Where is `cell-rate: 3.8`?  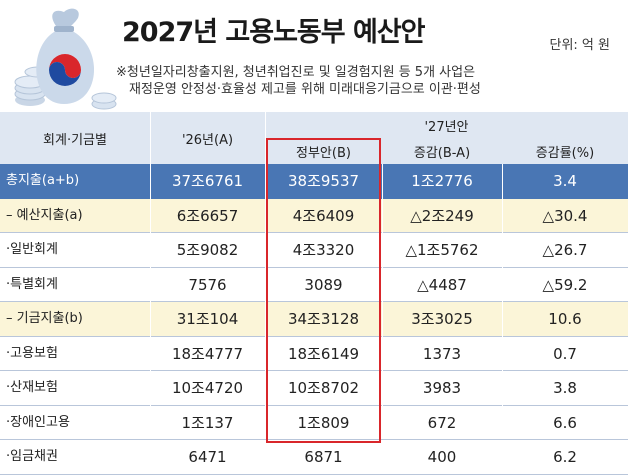
cell-rate: 3.8 is located at coordinates (565, 388).